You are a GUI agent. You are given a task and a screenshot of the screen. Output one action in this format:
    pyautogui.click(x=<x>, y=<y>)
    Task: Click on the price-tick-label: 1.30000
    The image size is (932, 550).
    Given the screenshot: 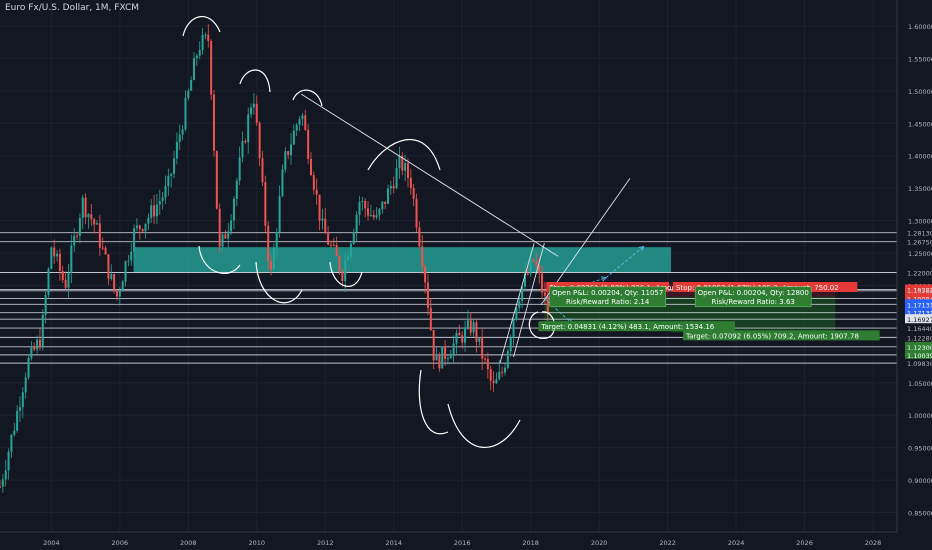 What is the action you would take?
    pyautogui.click(x=920, y=222)
    